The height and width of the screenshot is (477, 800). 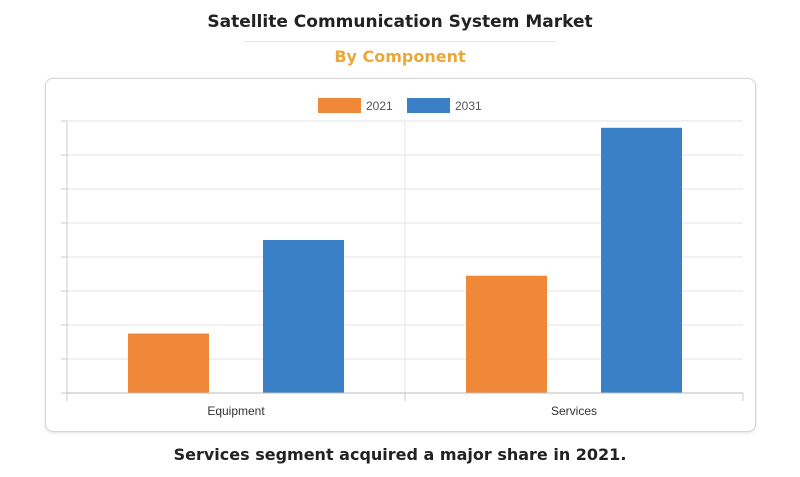 I want to click on legend-swatch-2021, so click(x=339, y=105).